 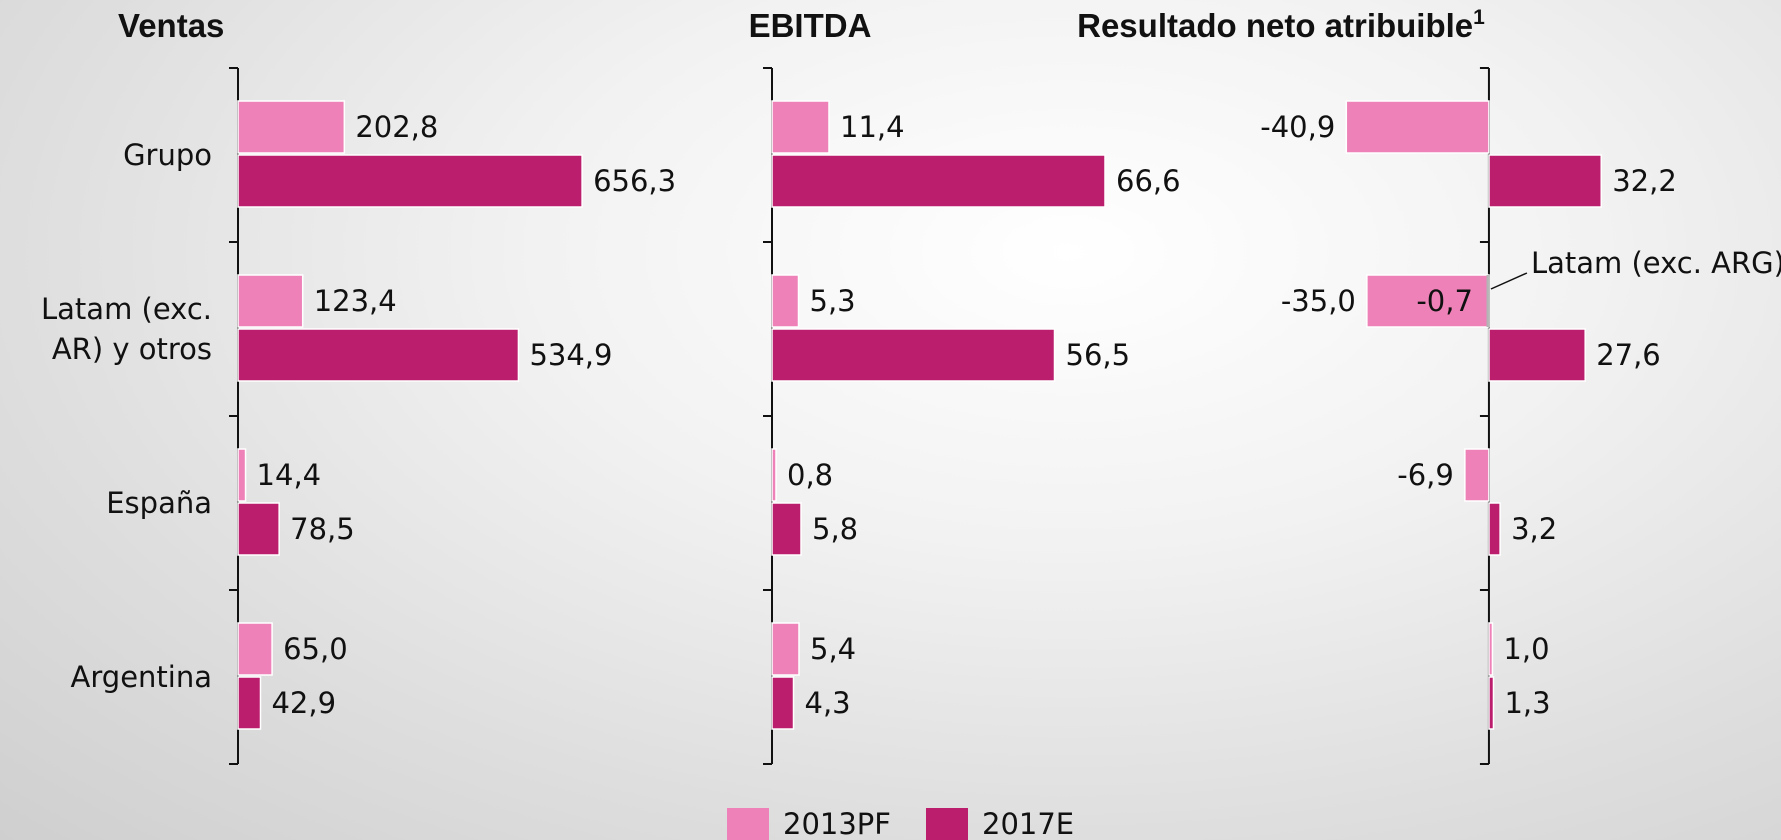 What do you see at coordinates (810, 475) in the screenshot?
I see `value-label: 0,8` at bounding box center [810, 475].